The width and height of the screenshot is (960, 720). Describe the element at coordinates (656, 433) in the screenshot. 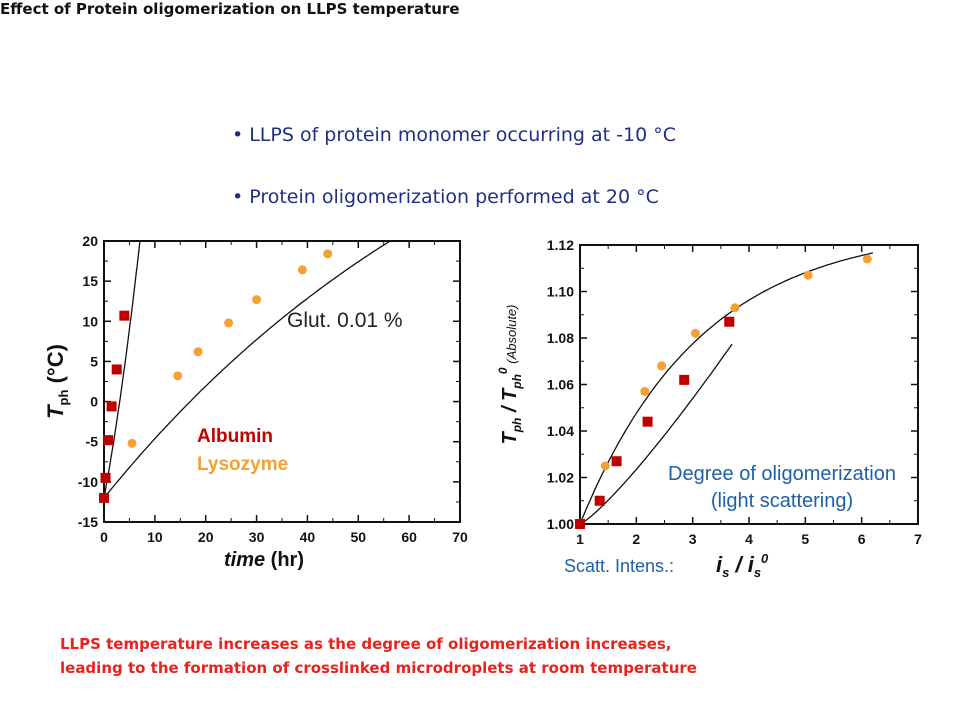

I see `fit-curve-squares` at that location.